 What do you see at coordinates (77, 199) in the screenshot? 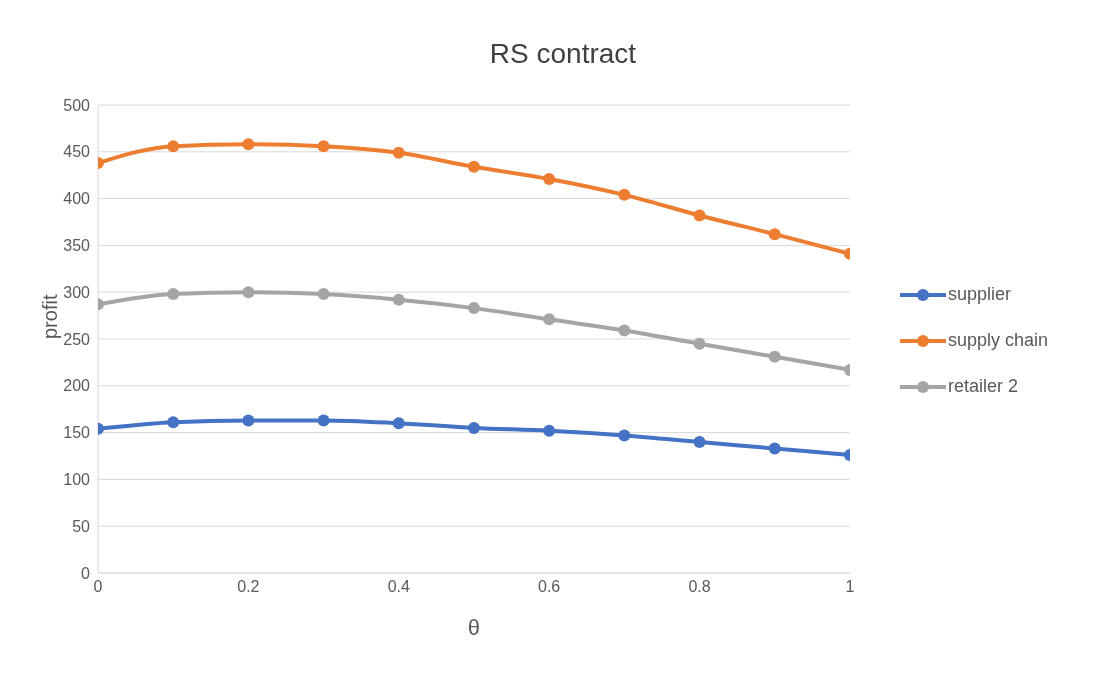
I see `y-tick-label: 400` at bounding box center [77, 199].